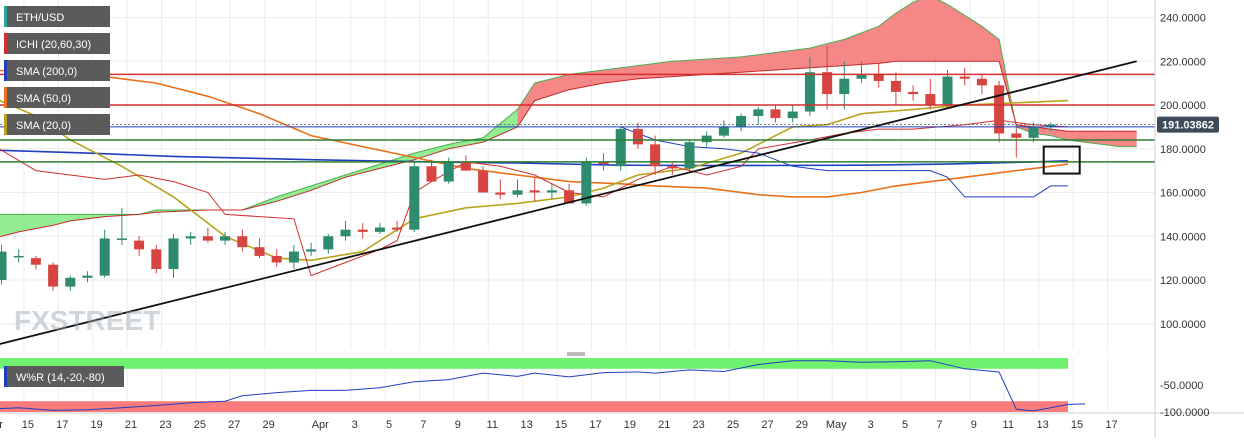 The width and height of the screenshot is (1244, 443). I want to click on williams-r-panel, so click(543, 382).